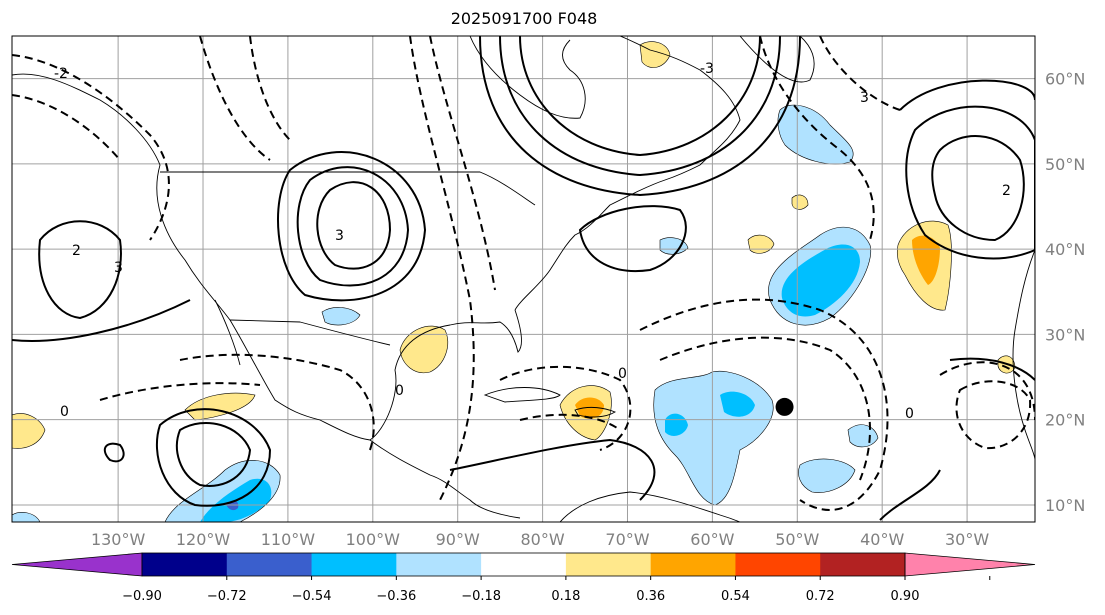 This screenshot has height=615, width=1105. Describe the element at coordinates (396, 596) in the screenshot. I see `colorbar-tick-label: −0.36` at that location.